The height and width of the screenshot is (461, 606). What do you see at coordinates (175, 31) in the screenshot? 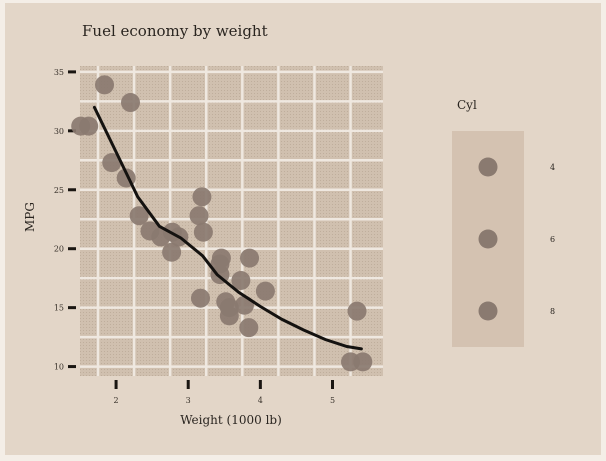
I see `chart-title: Fuel economy by weight` at bounding box center [175, 31].